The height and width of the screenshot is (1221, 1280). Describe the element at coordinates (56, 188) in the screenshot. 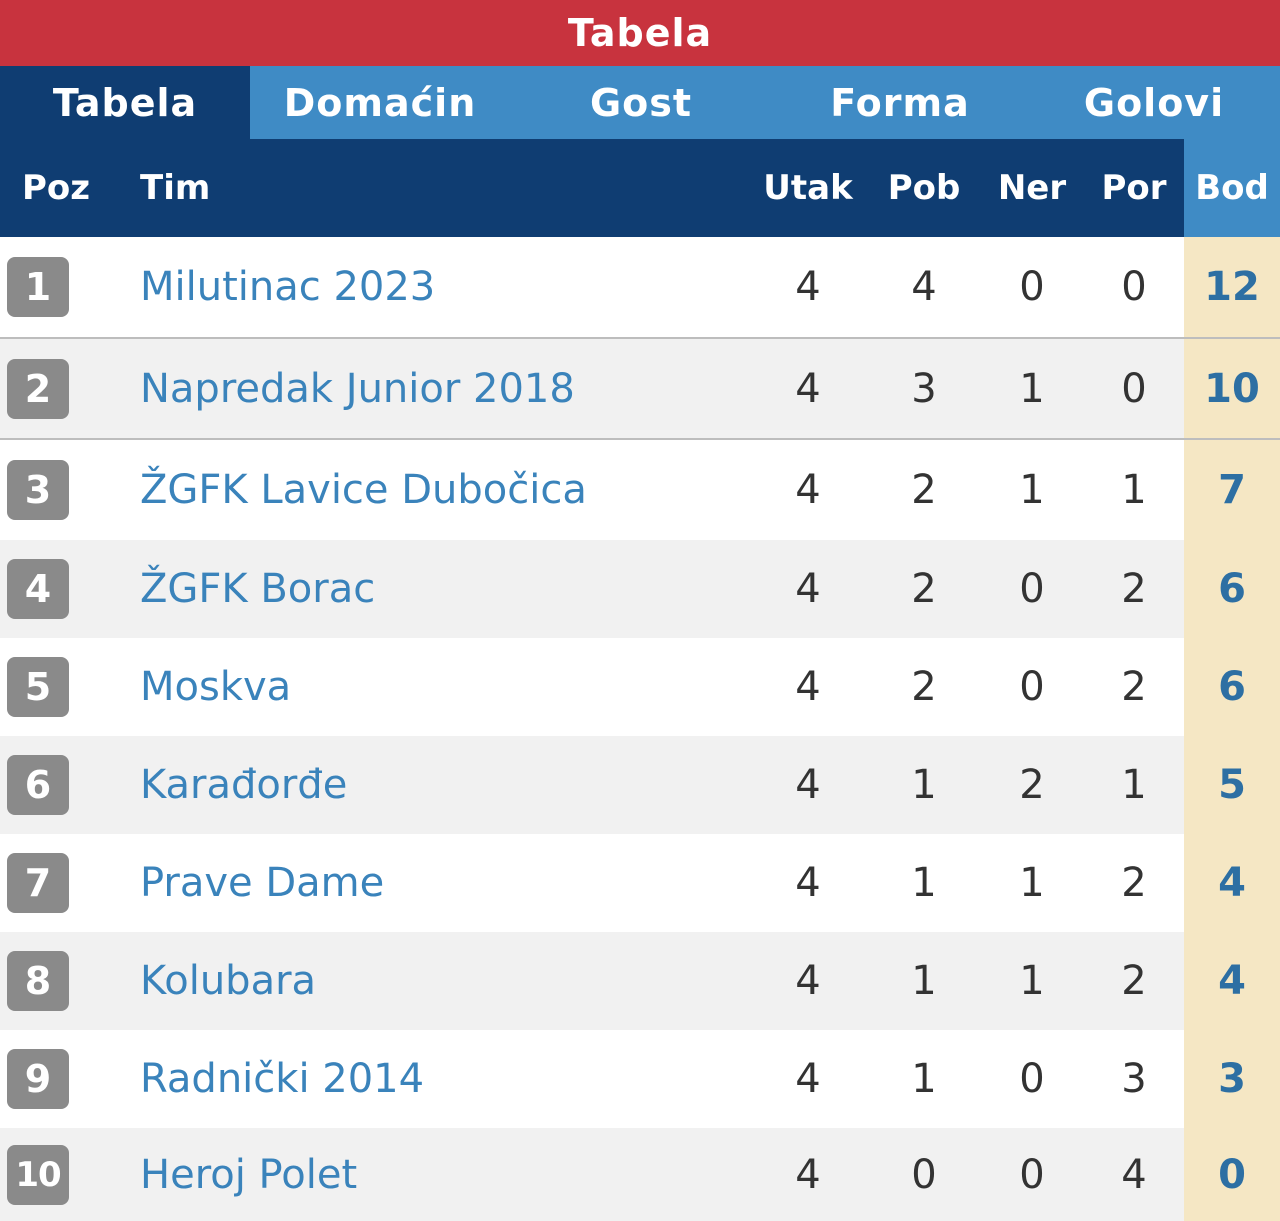

I see `column-header-poz: Poz` at that location.